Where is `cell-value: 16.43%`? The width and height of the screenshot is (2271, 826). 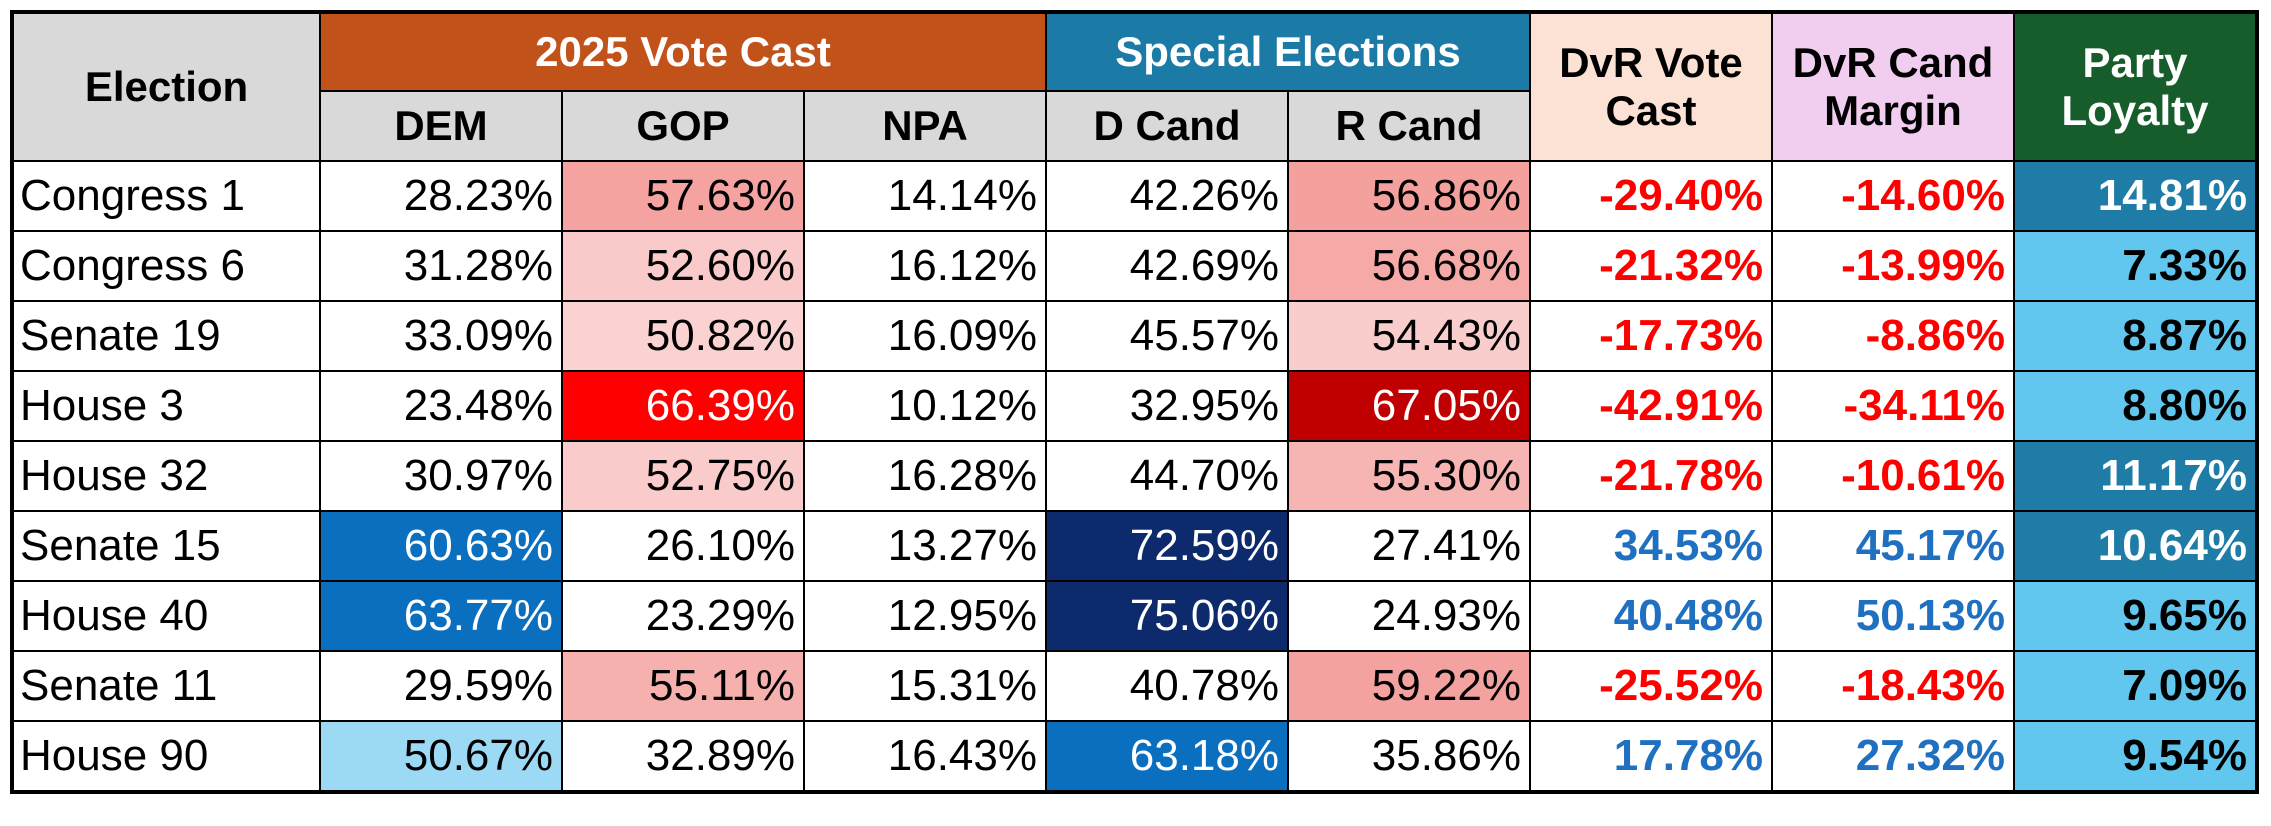 cell-value: 16.43% is located at coordinates (925, 756).